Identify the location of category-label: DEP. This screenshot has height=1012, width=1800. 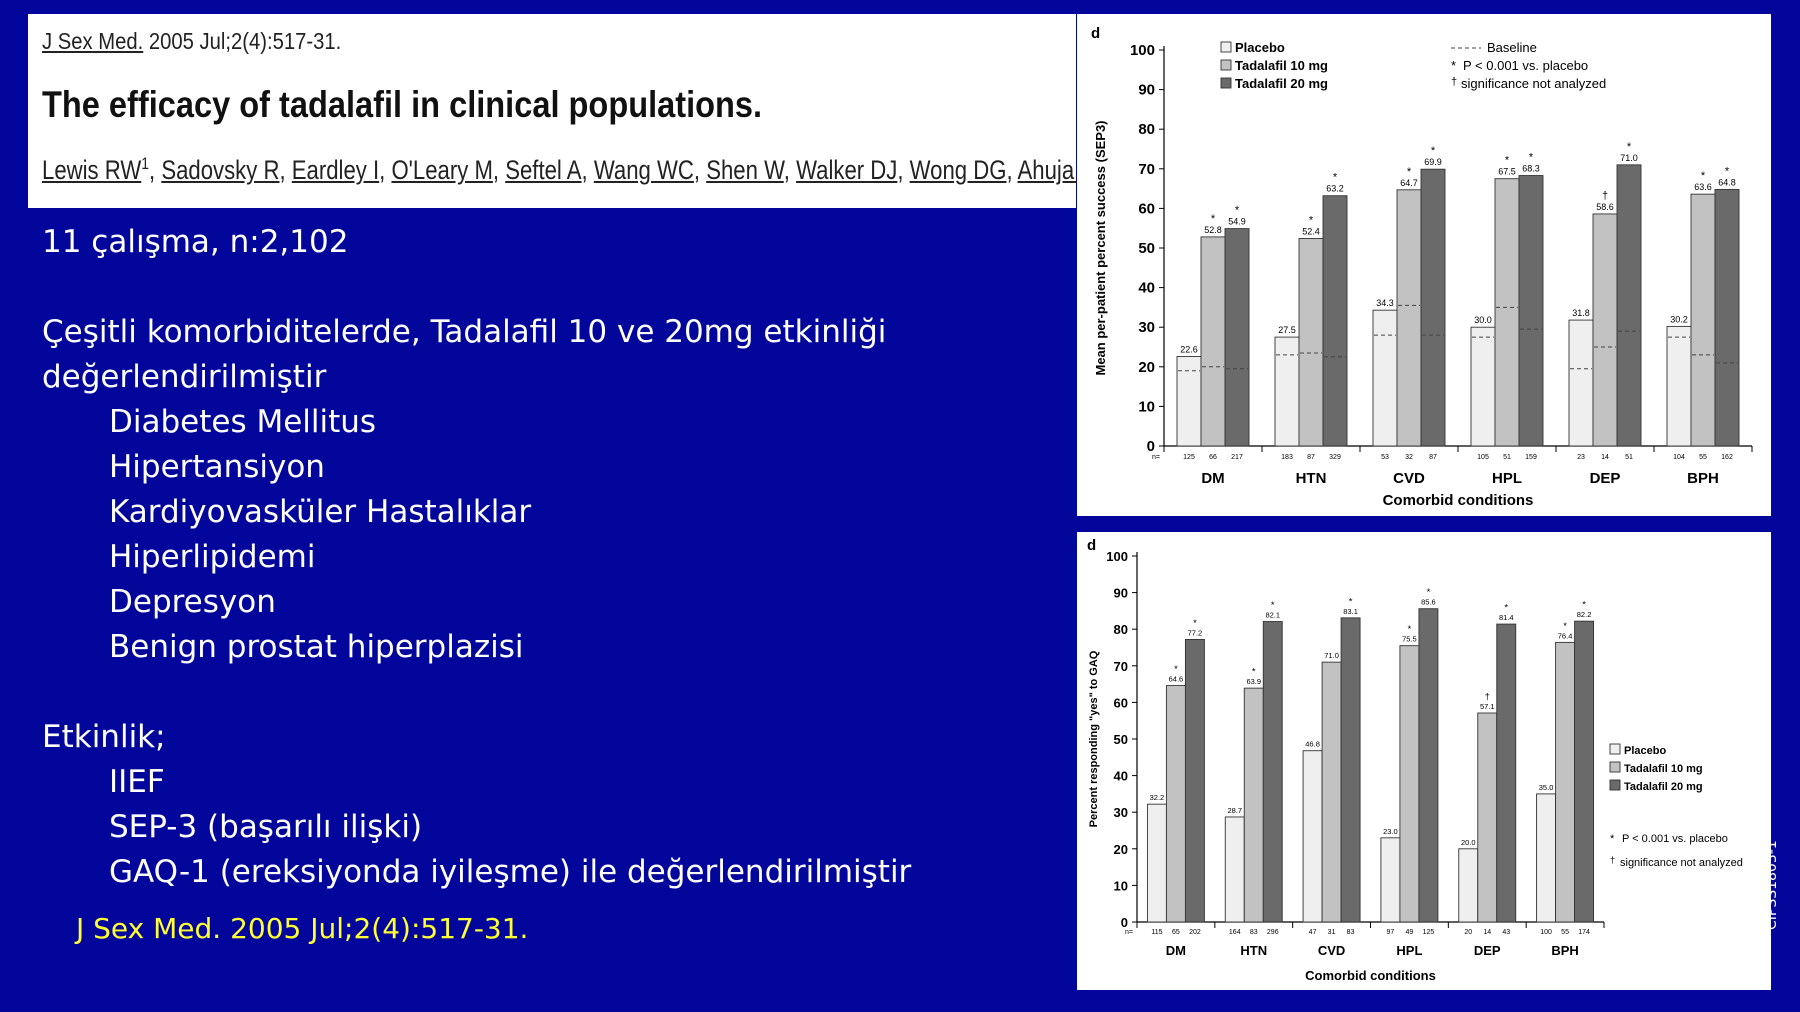
(1487, 950).